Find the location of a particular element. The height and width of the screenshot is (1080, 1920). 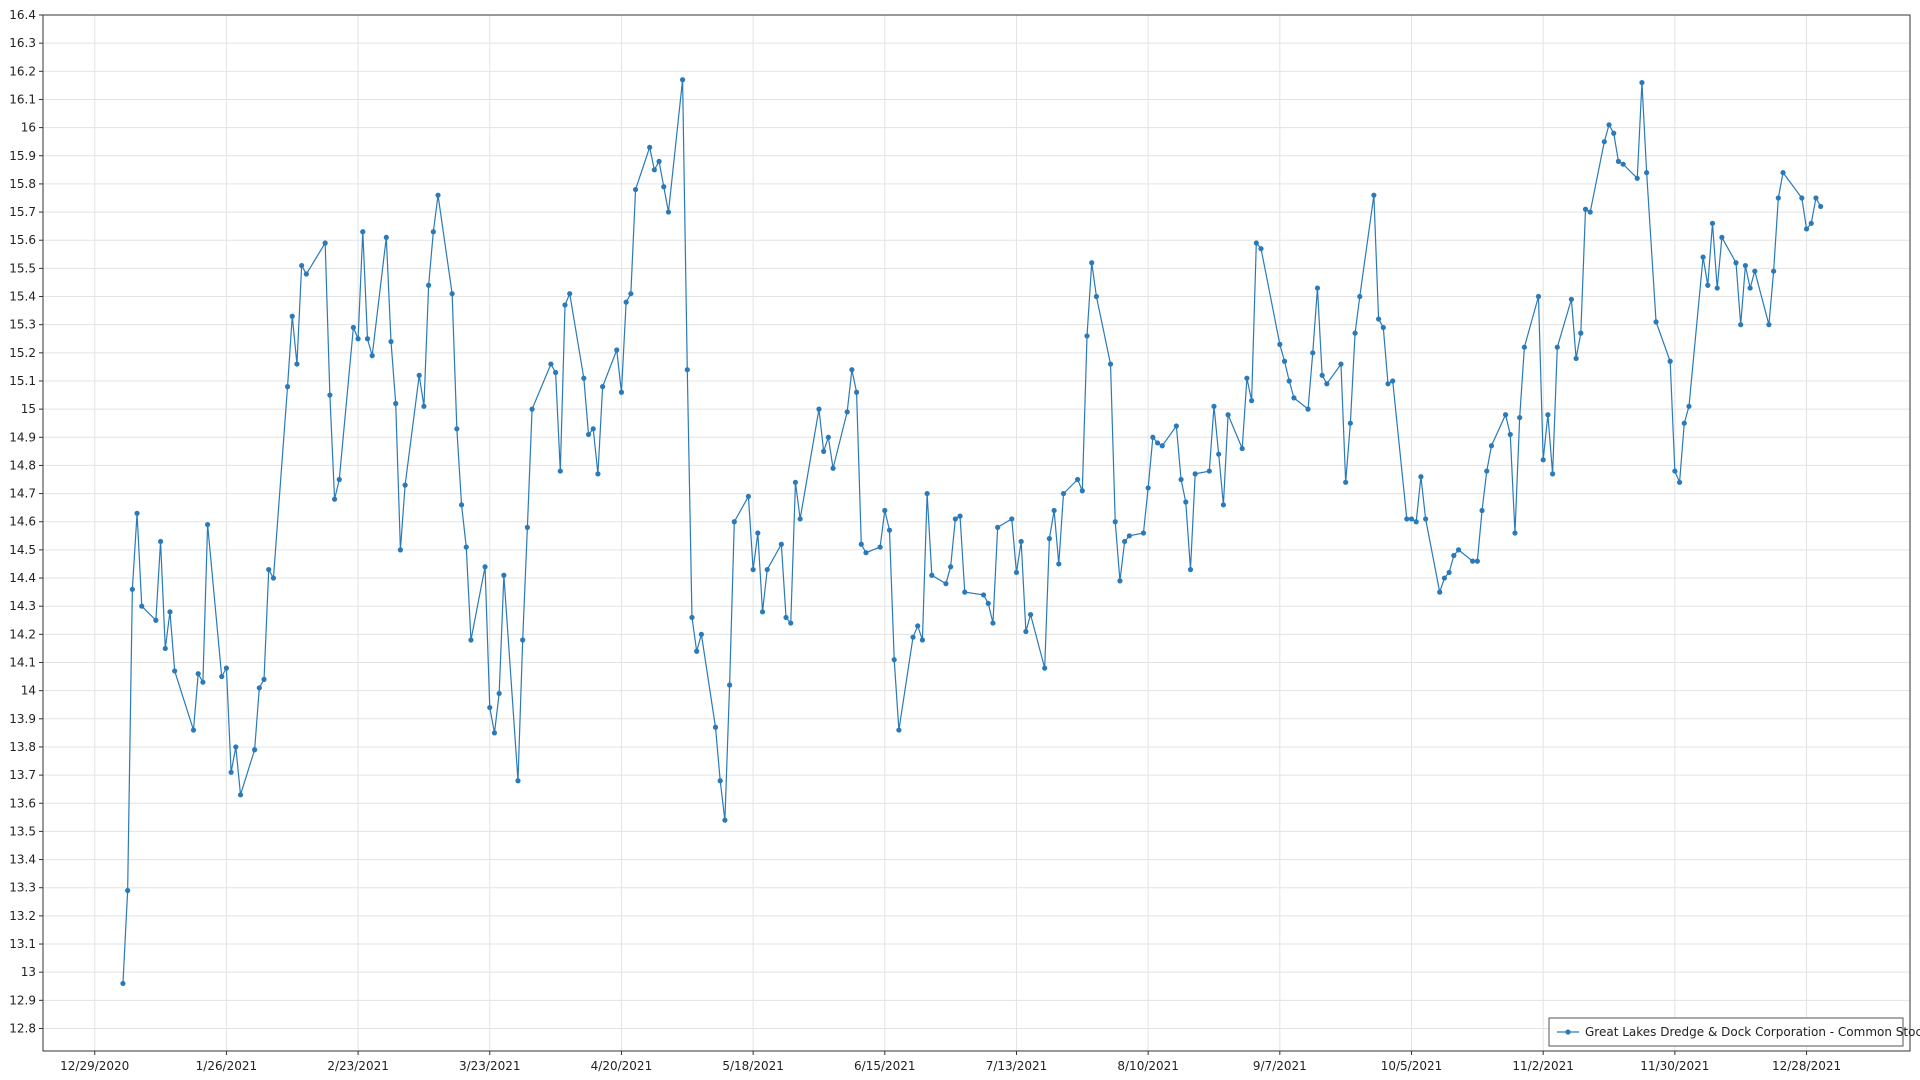

y-tick-label: 13.9 is located at coordinates (22, 719).